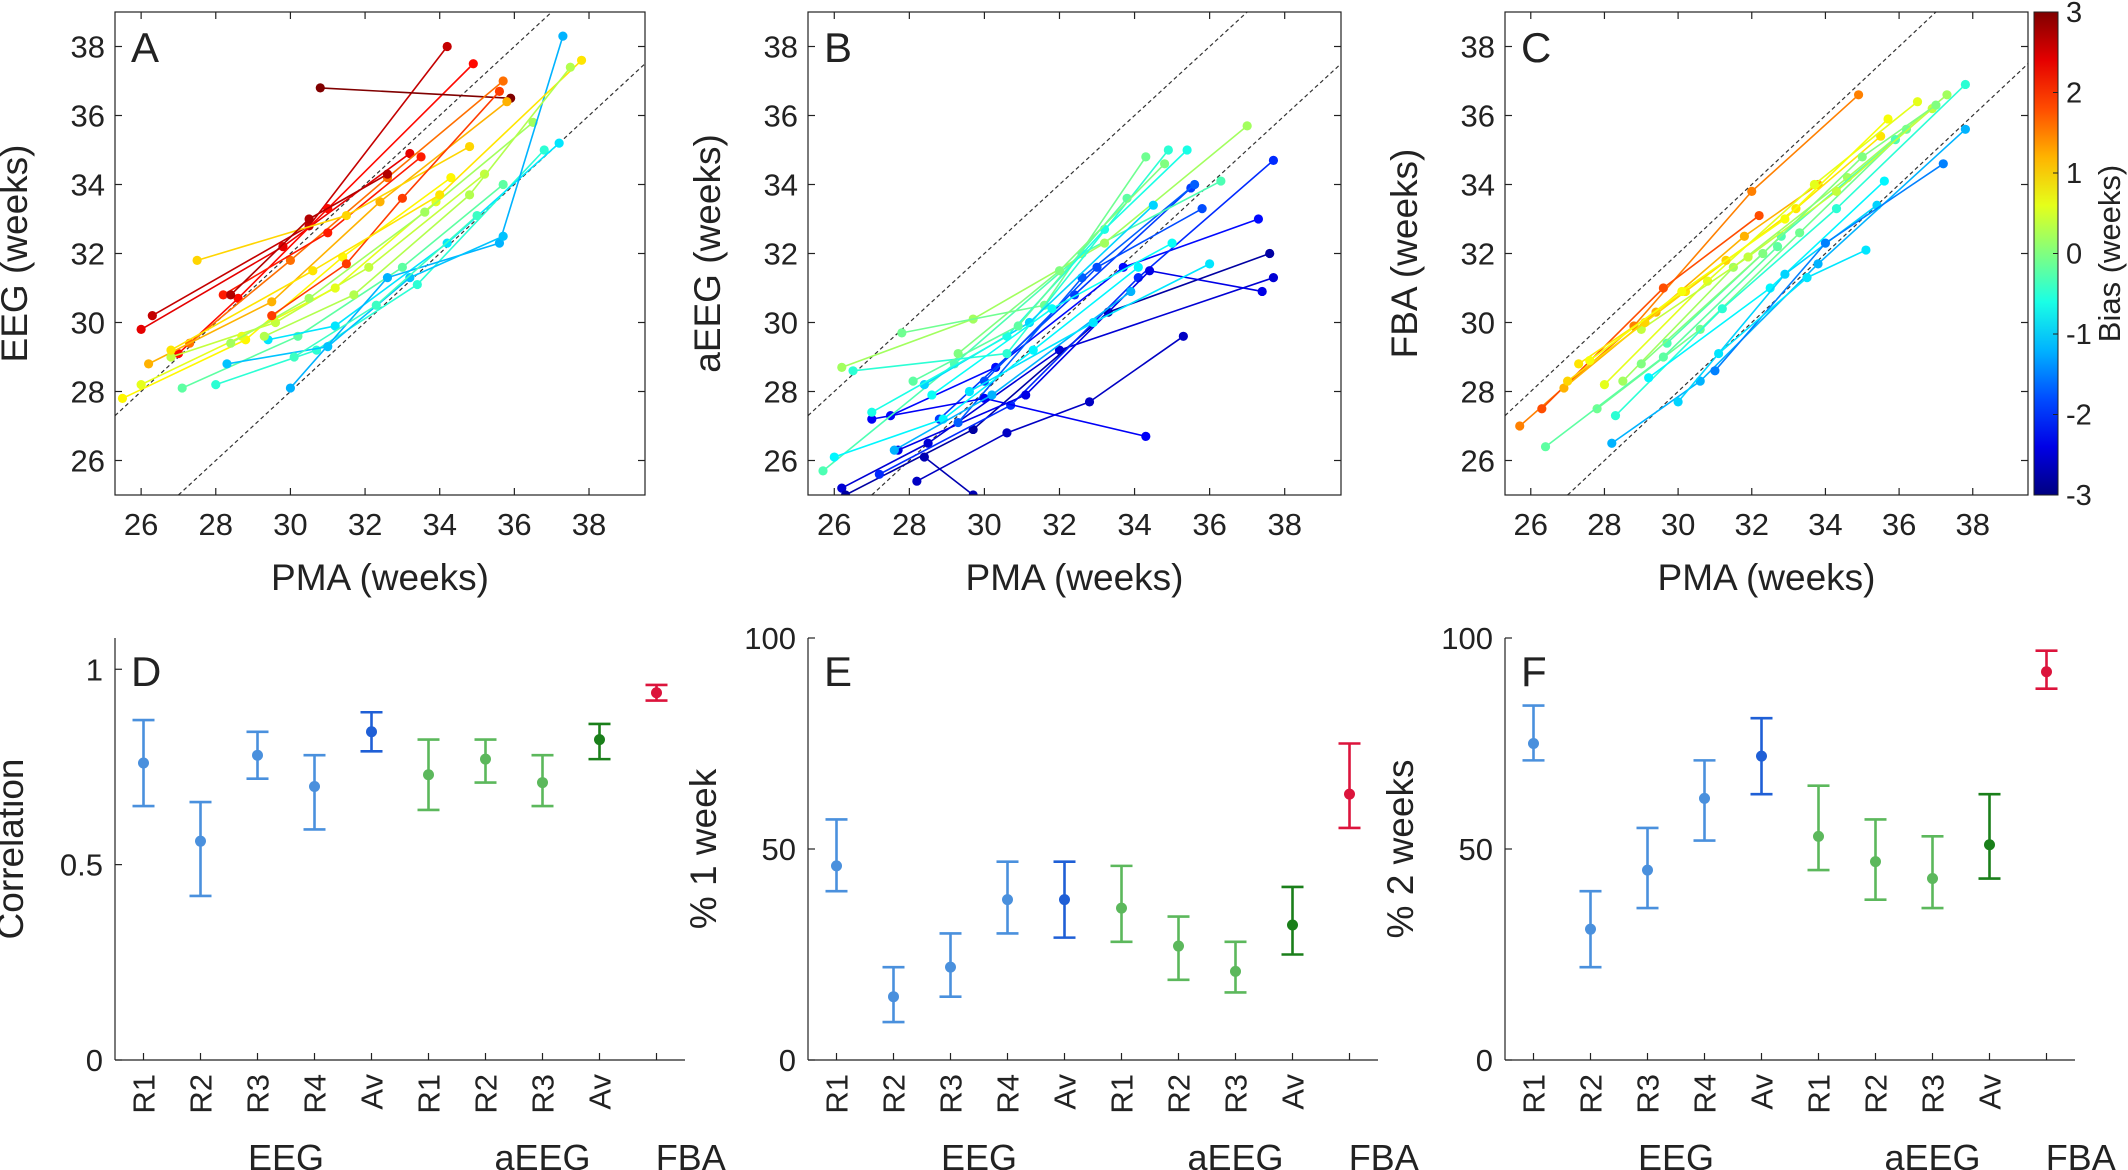 This screenshot has height=1170, width=2128. What do you see at coordinates (894, 1094) in the screenshot?
I see `x-tick-label: R2` at bounding box center [894, 1094].